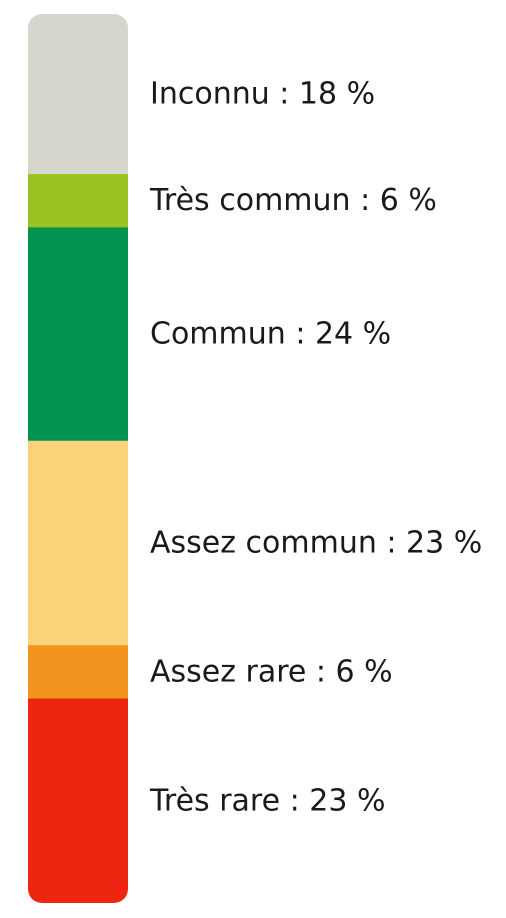  Describe the element at coordinates (316, 542) in the screenshot. I see `segment-label-assez-commun: Assez commun : 23 %` at that location.